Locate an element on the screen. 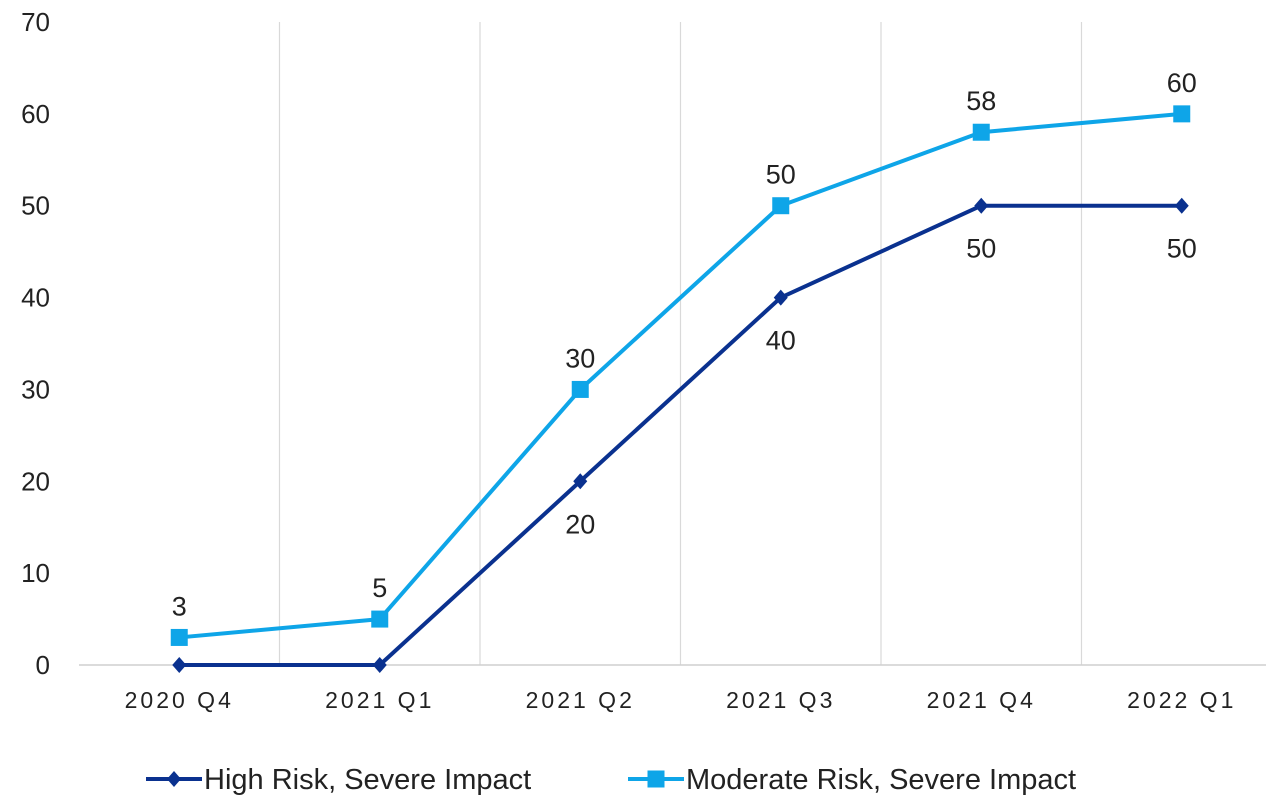 The width and height of the screenshot is (1266, 797). data-label: 40 is located at coordinates (781, 341).